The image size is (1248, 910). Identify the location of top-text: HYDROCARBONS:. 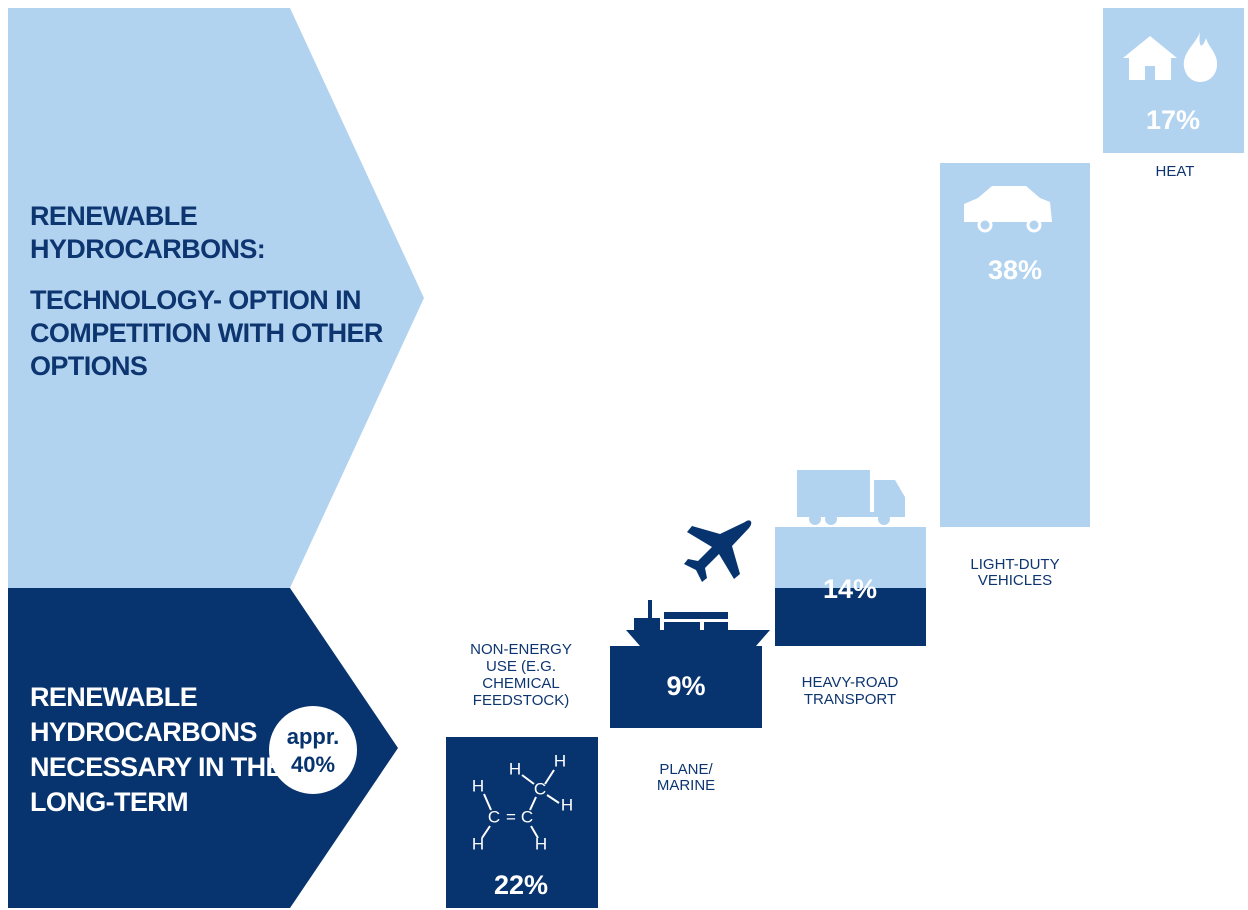
(147, 249).